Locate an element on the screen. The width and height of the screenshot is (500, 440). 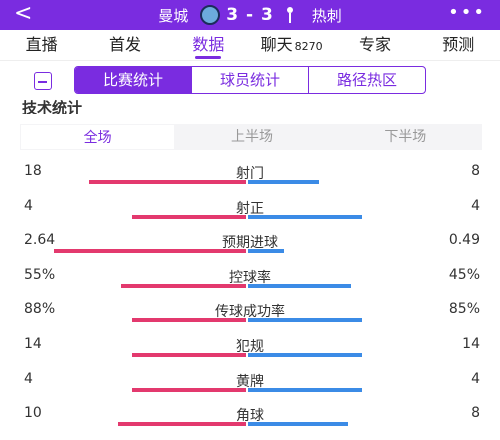
stat-row: 4 黄牌 4 is located at coordinates (250, 385).